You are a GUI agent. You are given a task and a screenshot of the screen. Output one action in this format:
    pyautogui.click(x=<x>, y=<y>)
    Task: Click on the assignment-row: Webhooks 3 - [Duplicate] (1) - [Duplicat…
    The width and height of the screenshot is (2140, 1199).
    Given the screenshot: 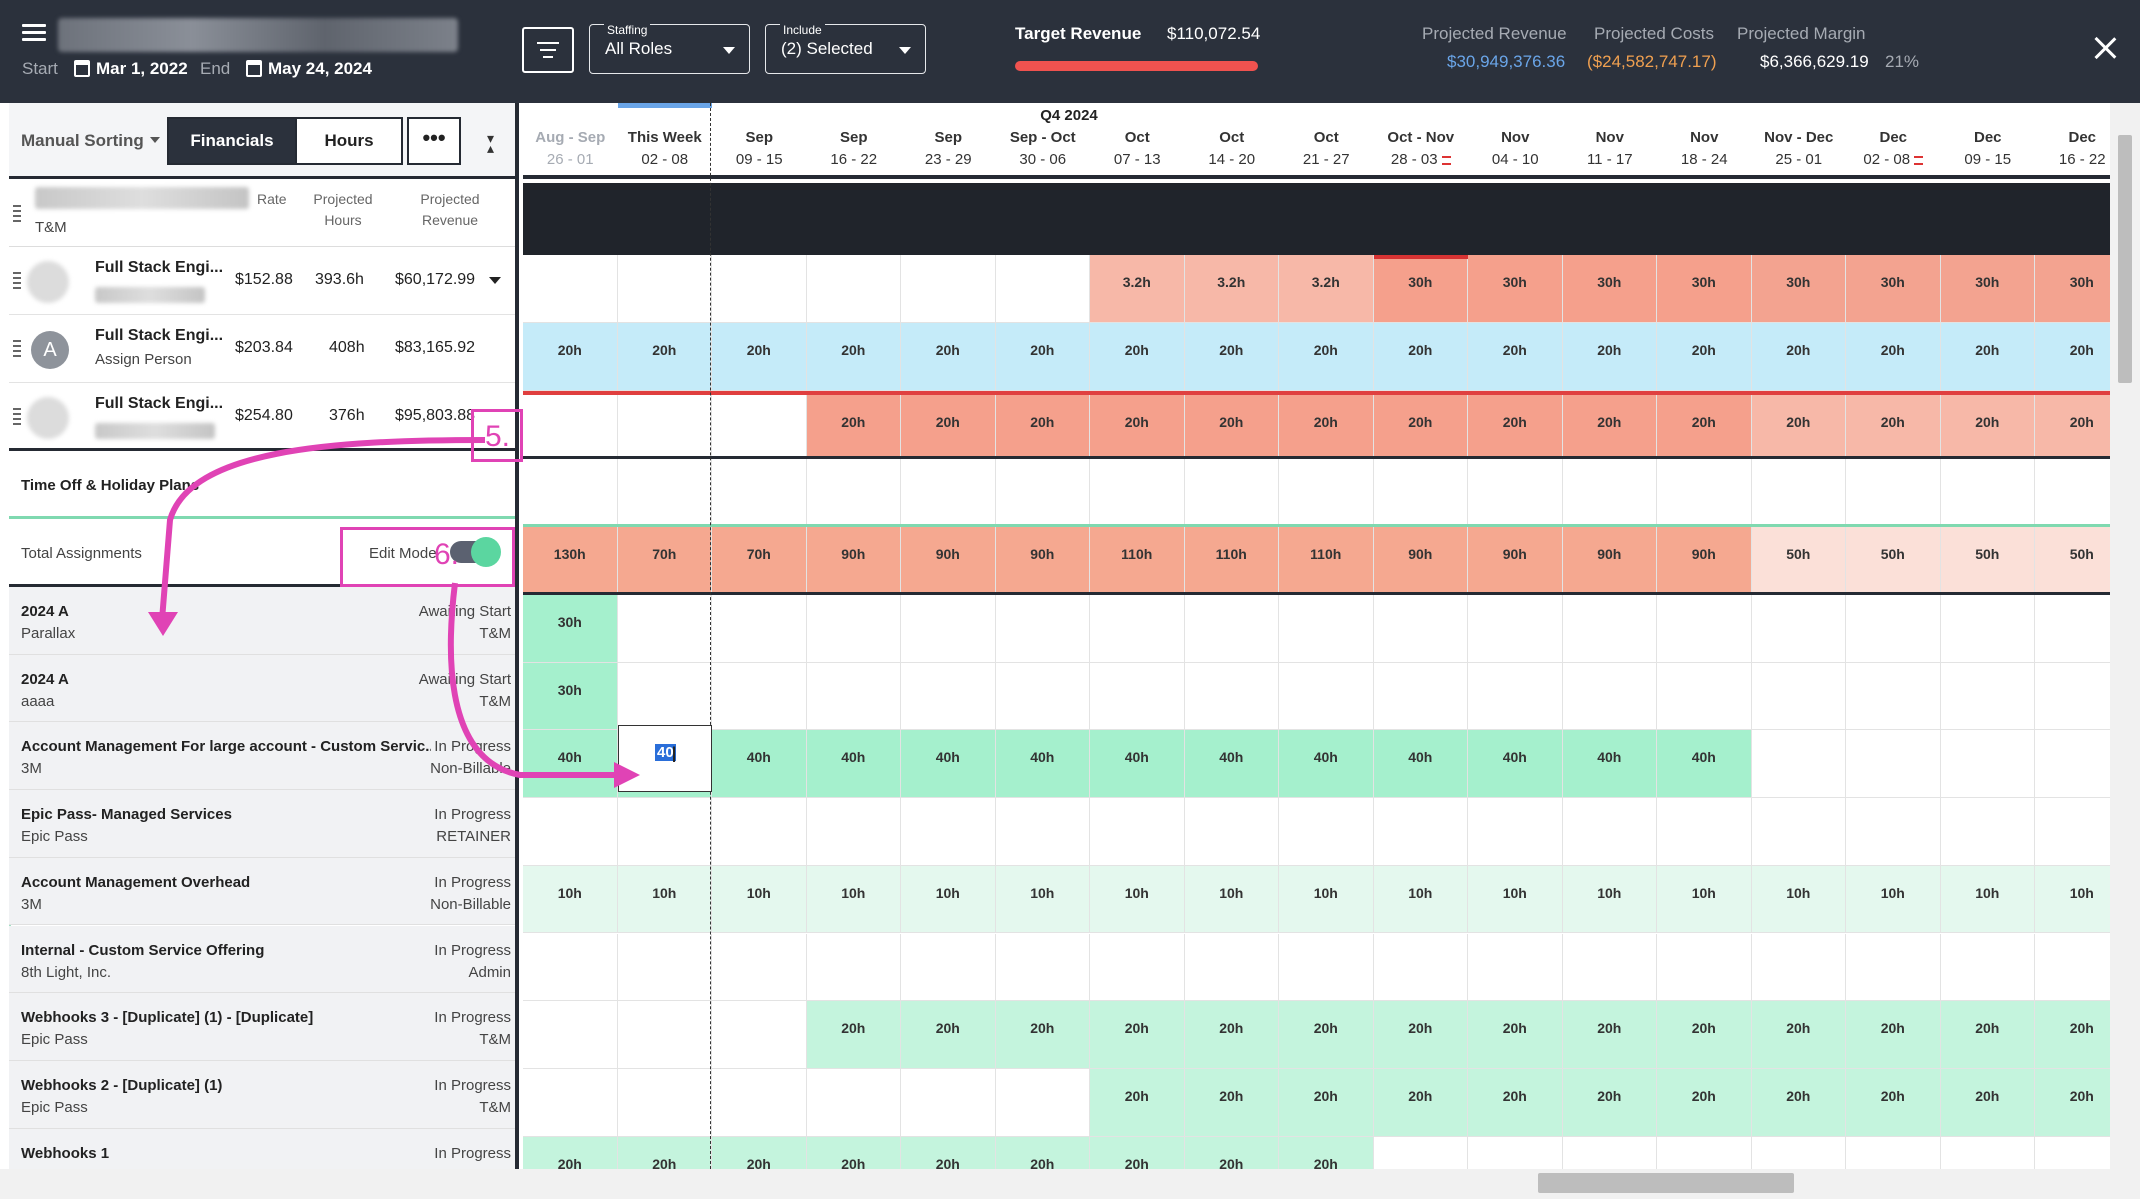 What is the action you would take?
    pyautogui.click(x=262, y=1027)
    